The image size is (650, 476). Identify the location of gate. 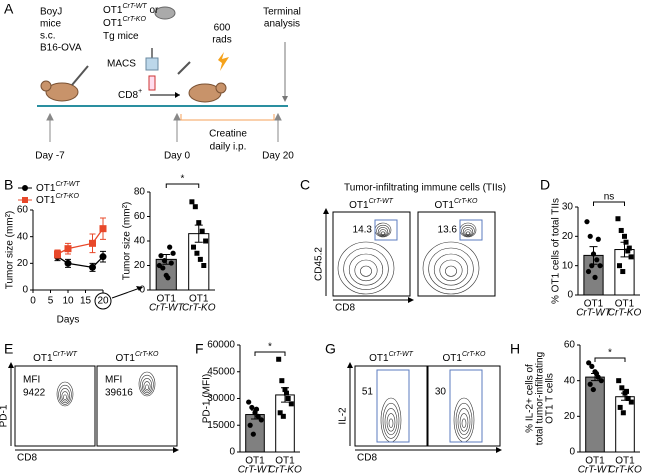
(471, 230).